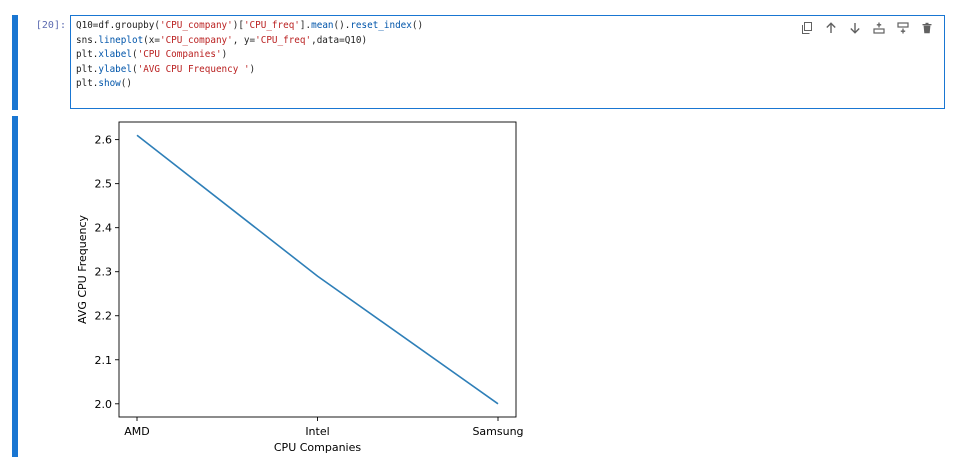 This screenshot has width=961, height=461. Describe the element at coordinates (339, 40) in the screenshot. I see `code-token: ,data=Q10)` at that location.